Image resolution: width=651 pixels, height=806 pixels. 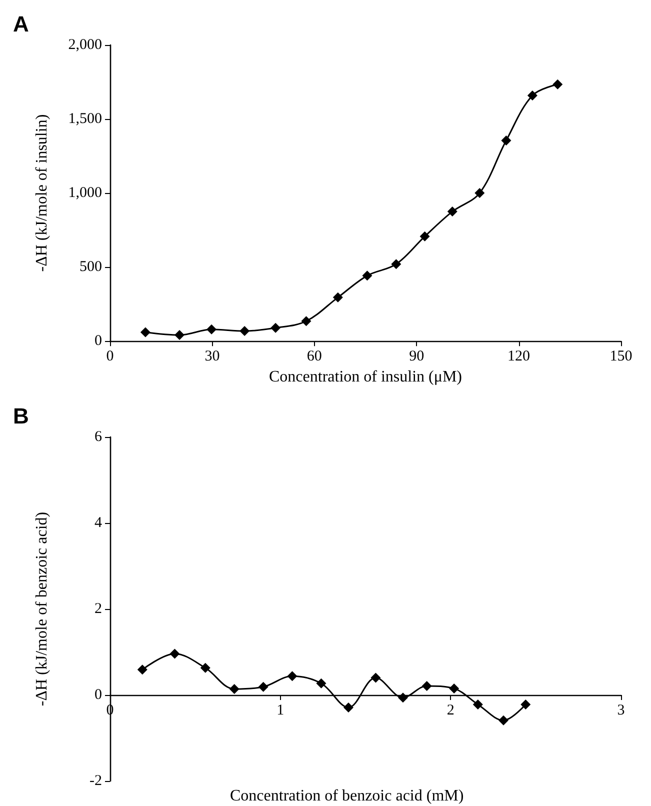 What do you see at coordinates (621, 710) in the screenshot?
I see `x-tick-label: 3` at bounding box center [621, 710].